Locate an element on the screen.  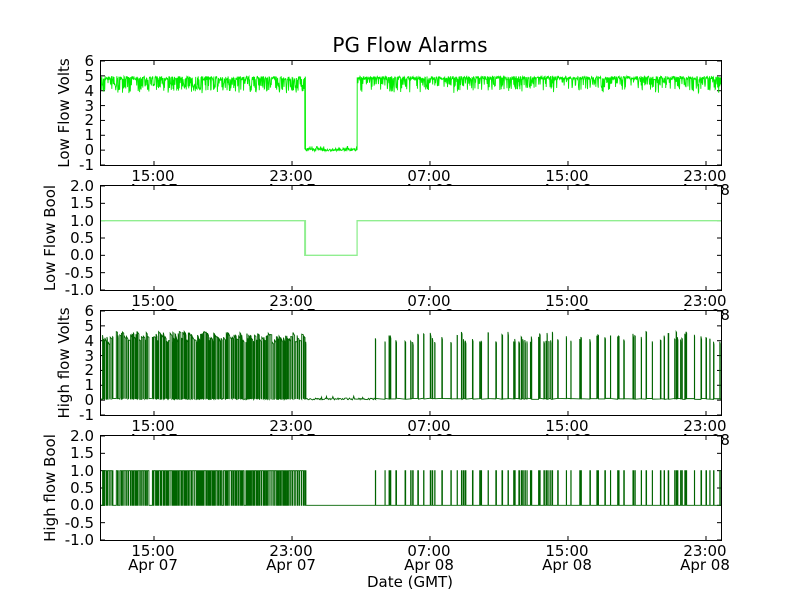
low-flow-bool-plot is located at coordinates (411, 238).